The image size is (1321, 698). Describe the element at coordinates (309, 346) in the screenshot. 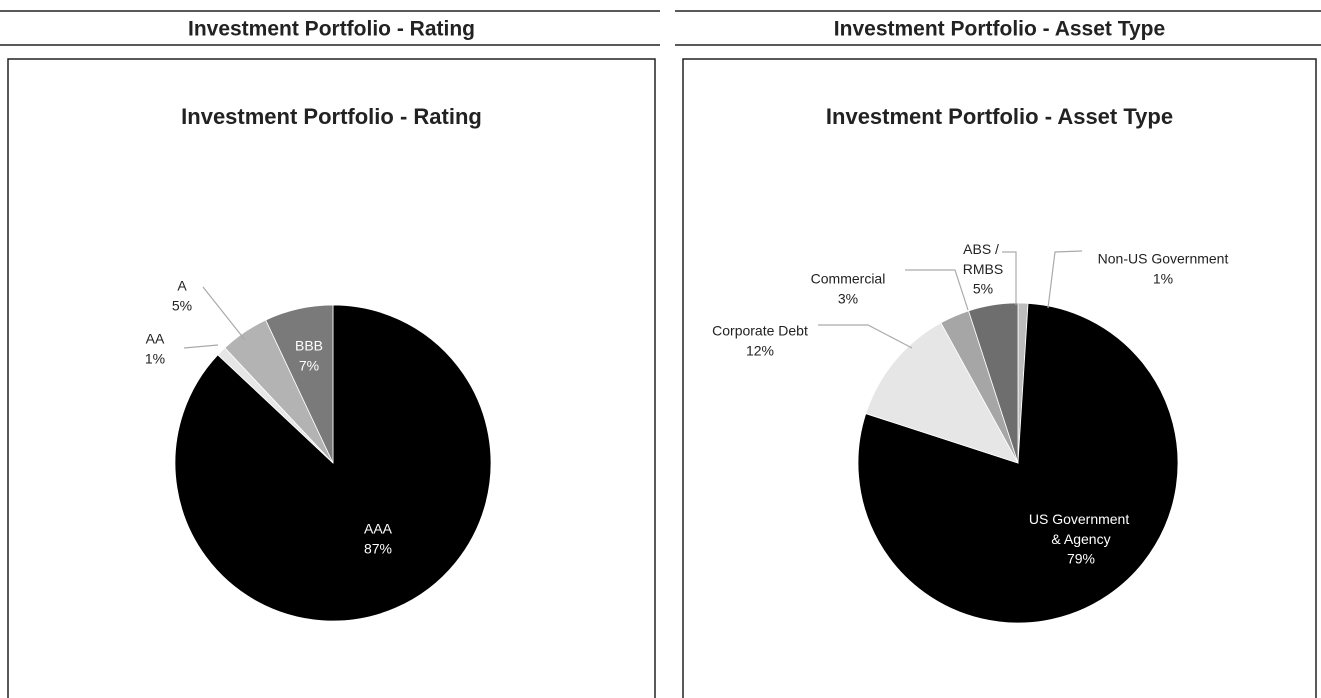

I see `slice-label: BBB` at that location.